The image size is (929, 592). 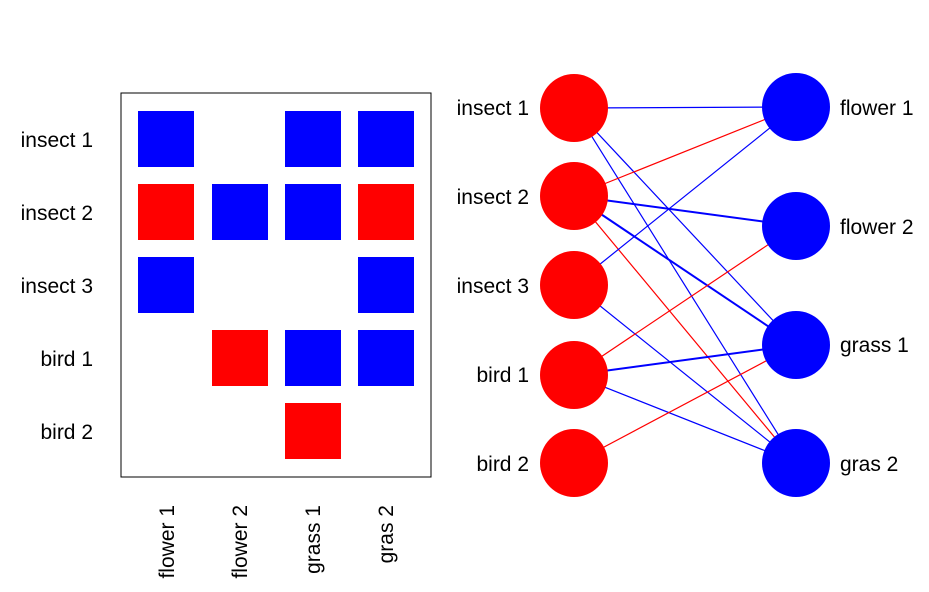 I want to click on network-edges, so click(x=685, y=285).